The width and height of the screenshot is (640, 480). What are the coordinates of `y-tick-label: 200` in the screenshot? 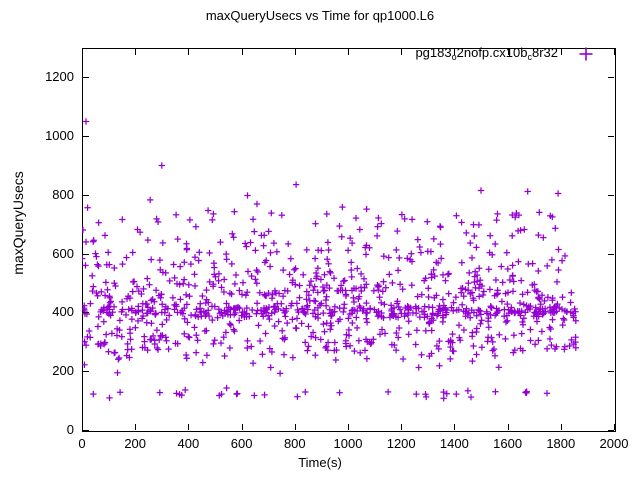 It's located at (63, 371).